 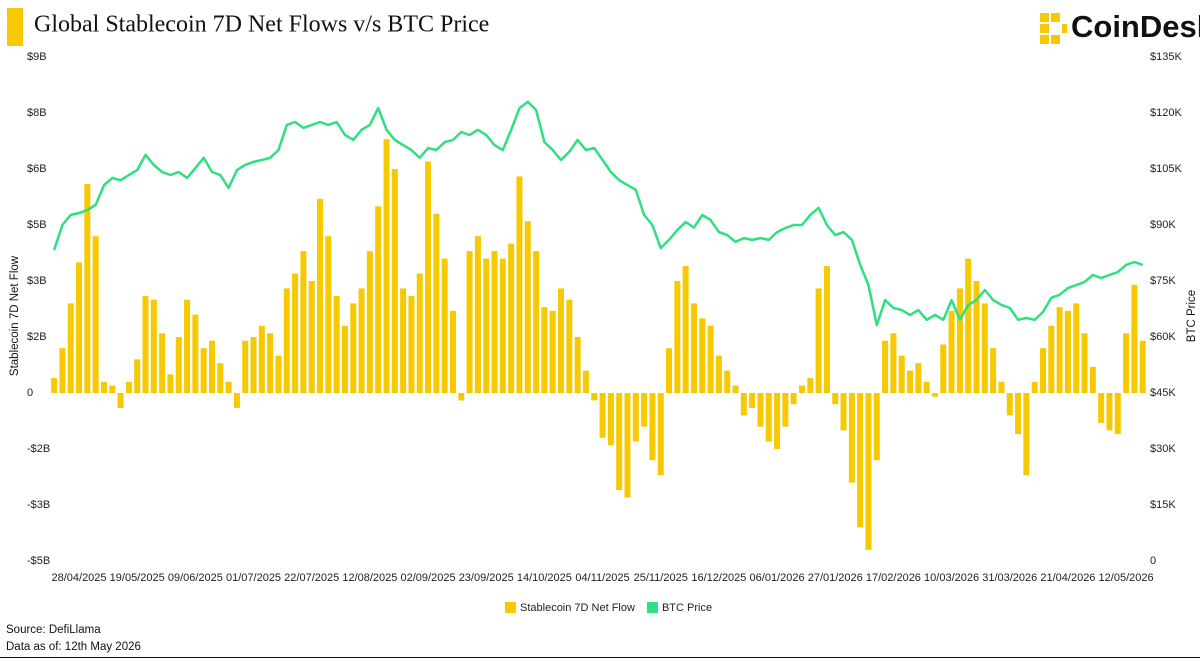 I want to click on x-tick-label: 01/07/2025, so click(x=253, y=578).